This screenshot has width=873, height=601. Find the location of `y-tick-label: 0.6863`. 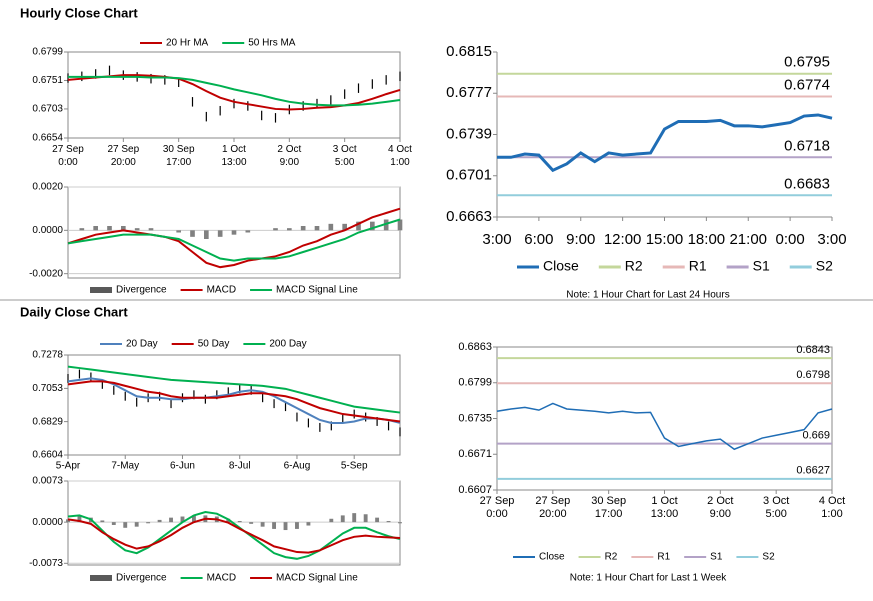

y-tick-label: 0.6863 is located at coordinates (475, 347).